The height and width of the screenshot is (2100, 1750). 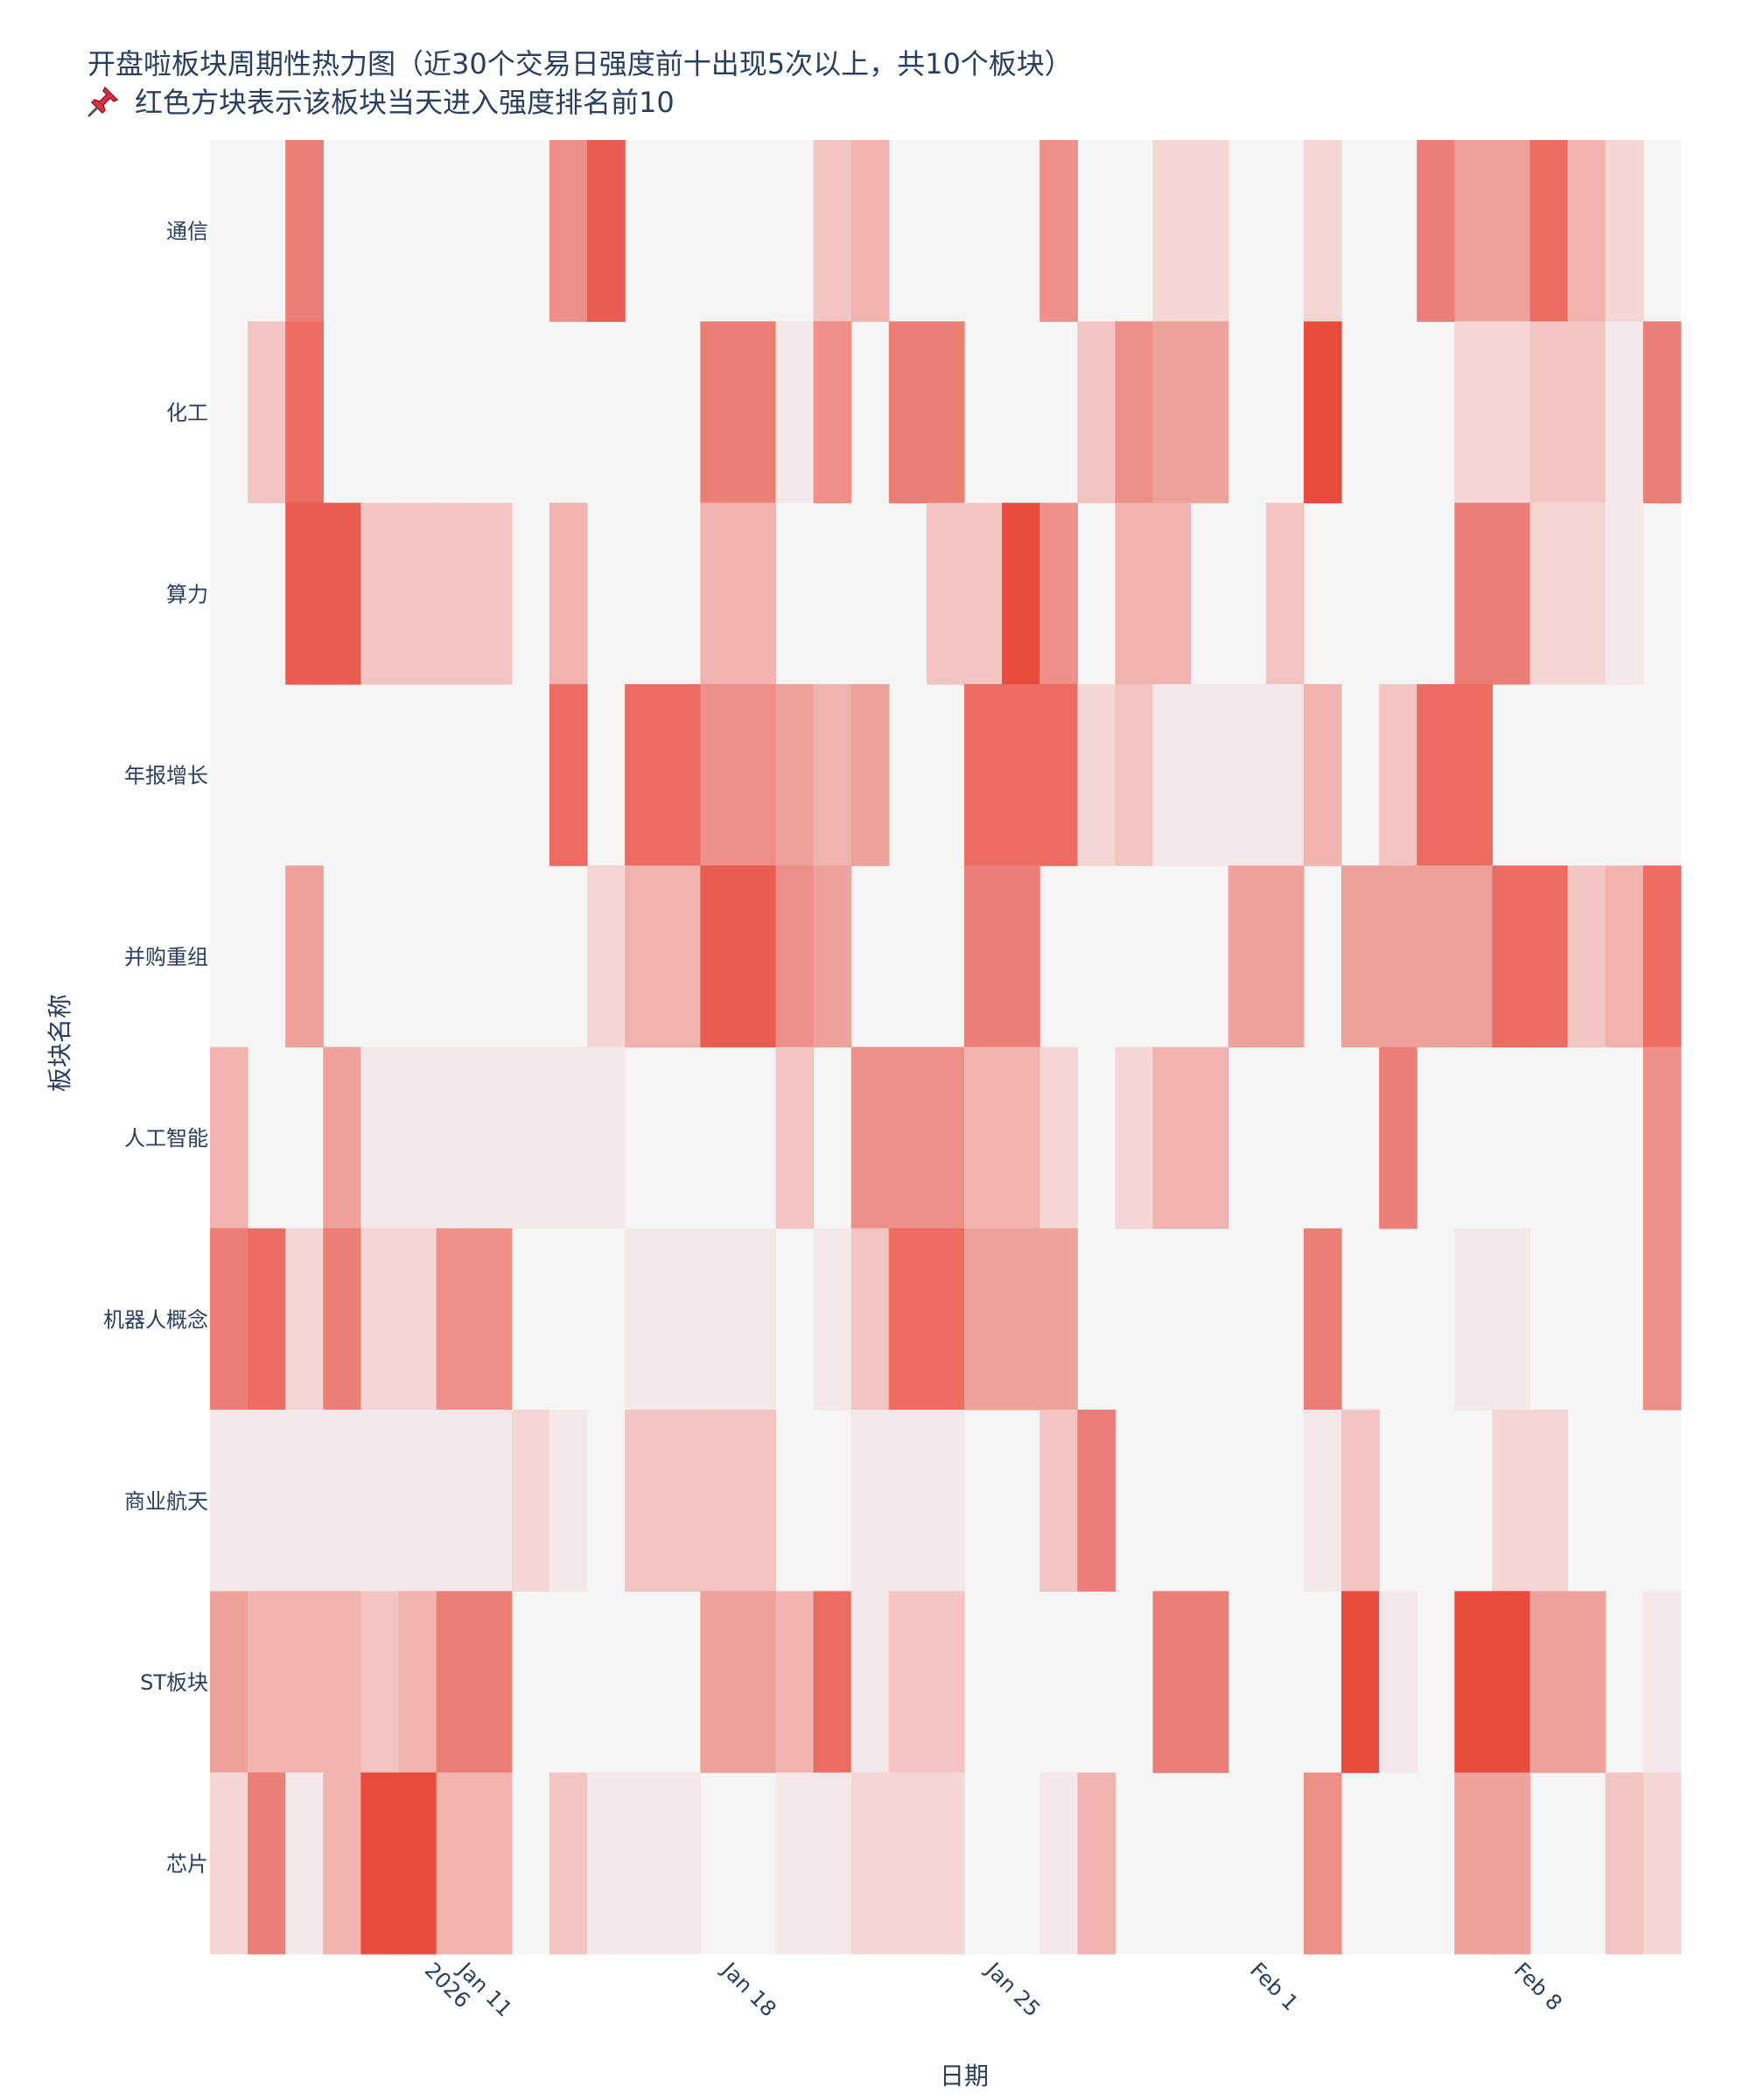 I want to click on chart-subtitle: 红色方块表示该板块当天进入强度排名前10, so click(x=381, y=100).